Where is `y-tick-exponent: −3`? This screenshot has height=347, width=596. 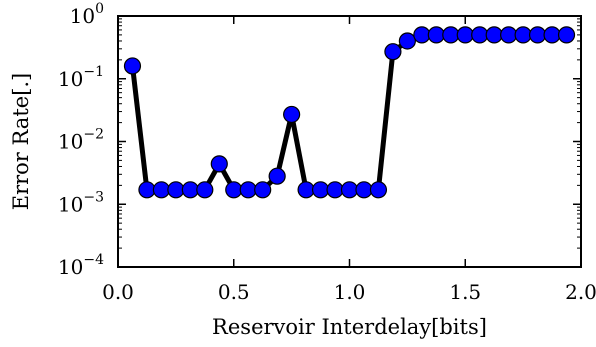
y-tick-exponent: −3 is located at coordinates (93, 197).